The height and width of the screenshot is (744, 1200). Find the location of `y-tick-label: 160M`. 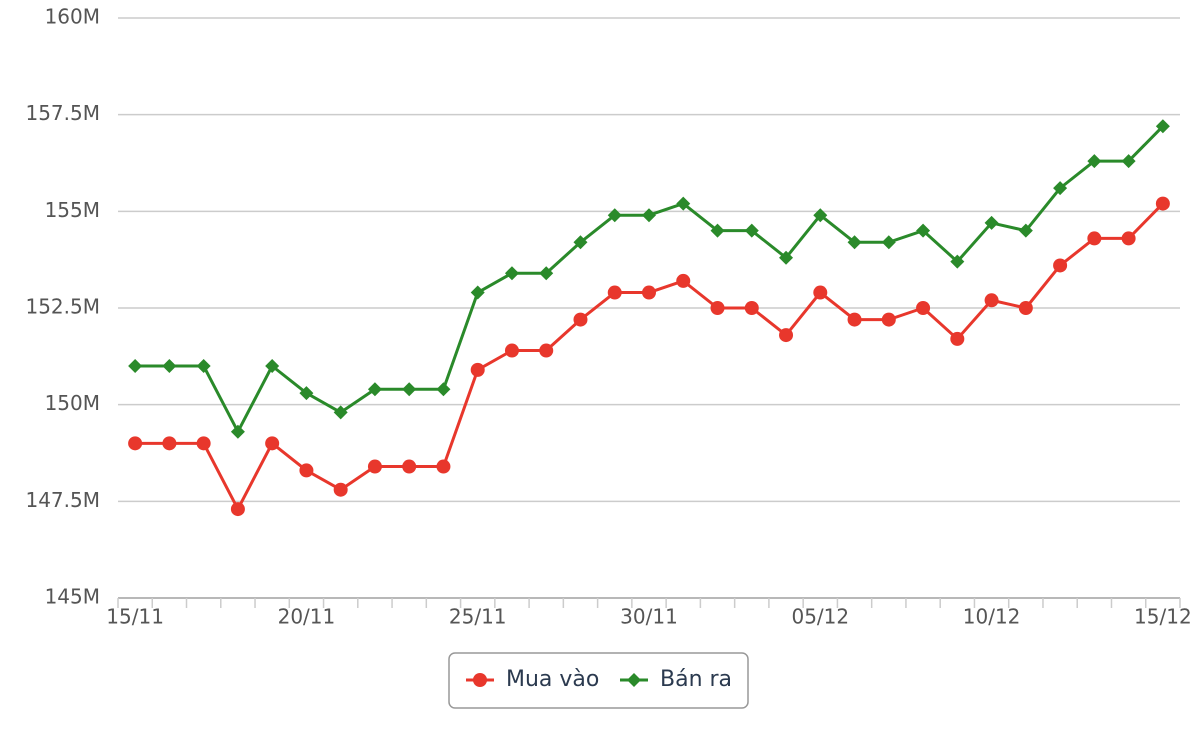

y-tick-label: 160M is located at coordinates (72, 17).